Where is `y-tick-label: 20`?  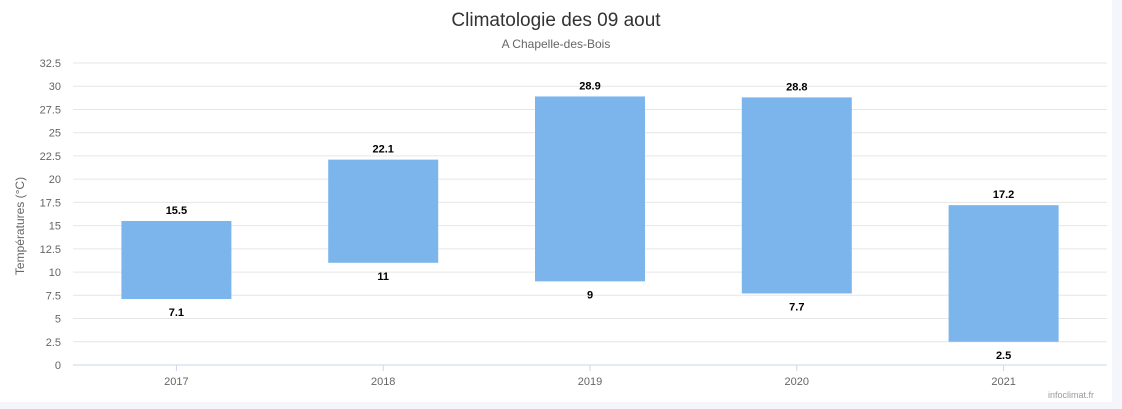
y-tick-label: 20 is located at coordinates (55, 180).